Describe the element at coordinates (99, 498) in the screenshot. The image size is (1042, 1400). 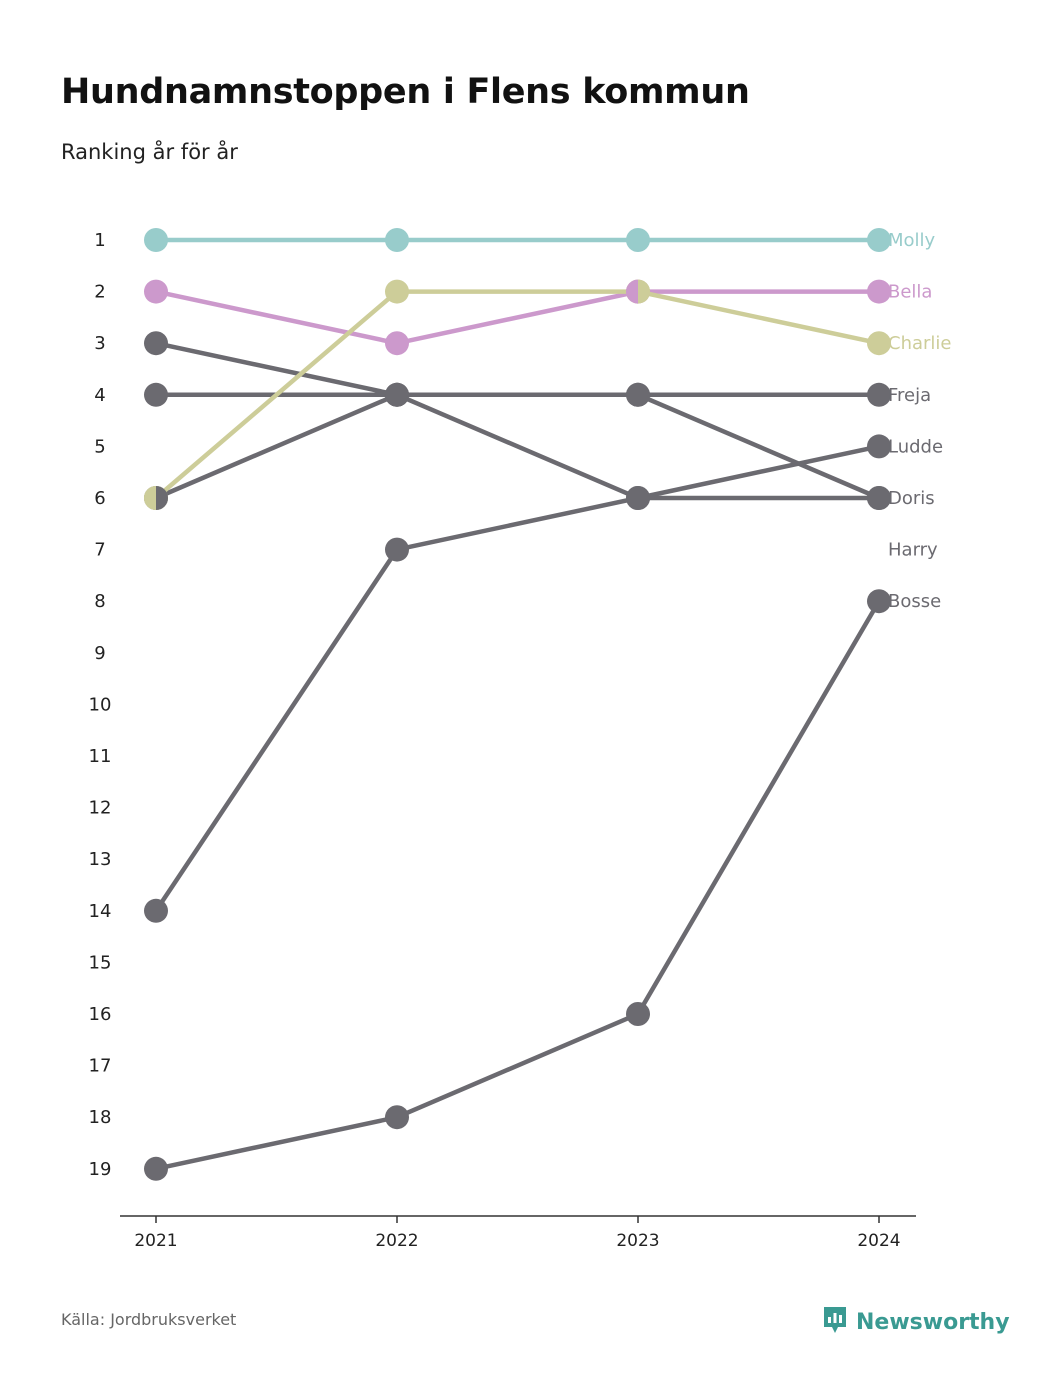
I see `y-tick-label: 6` at that location.